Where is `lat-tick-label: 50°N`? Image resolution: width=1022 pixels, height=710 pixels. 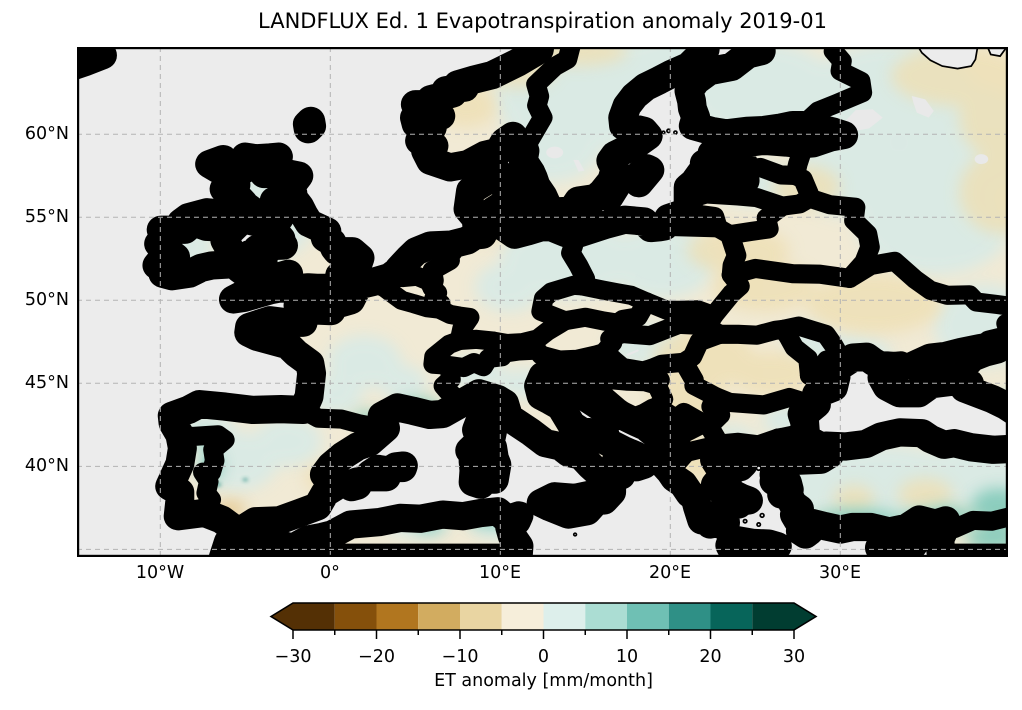 lat-tick-label: 50°N is located at coordinates (46, 300).